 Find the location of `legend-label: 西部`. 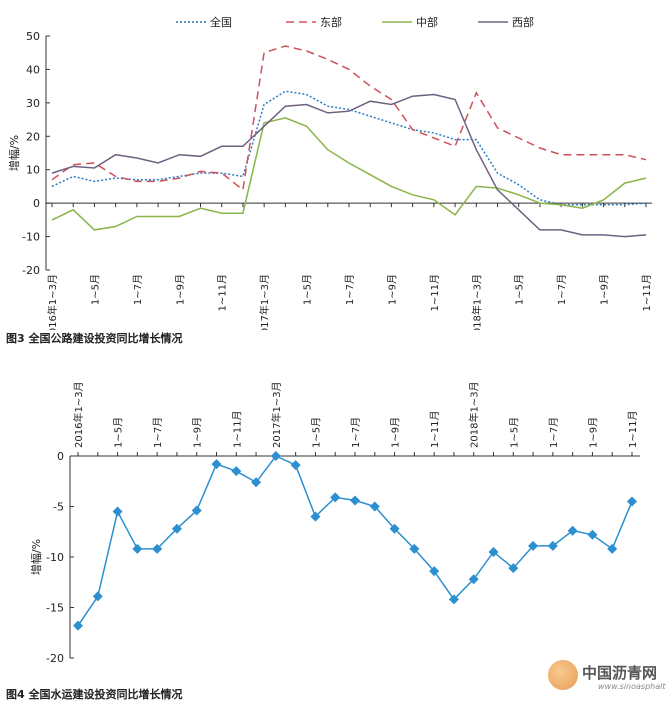

legend-label: 西部 is located at coordinates (523, 22).